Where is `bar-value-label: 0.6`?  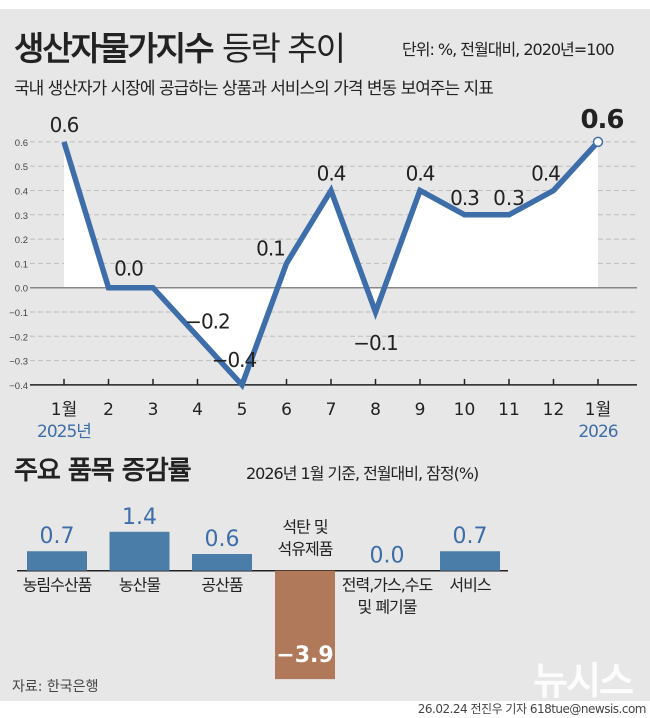
bar-value-label: 0.6 is located at coordinates (222, 539).